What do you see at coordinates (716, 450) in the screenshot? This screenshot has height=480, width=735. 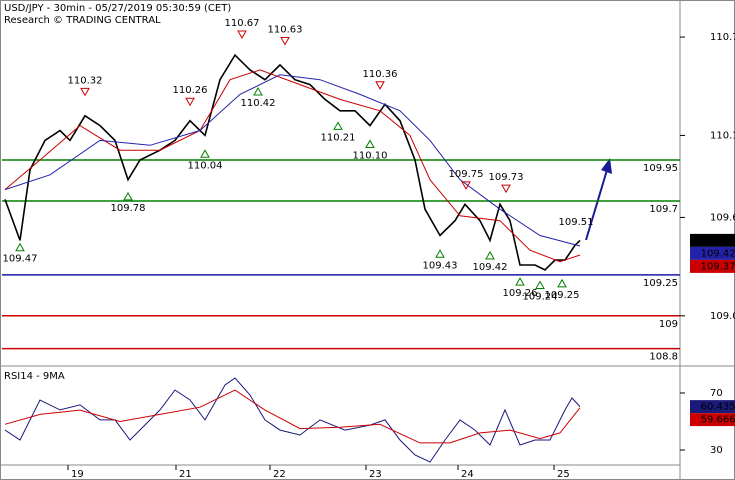 I see `y-tick-label: 30` at bounding box center [716, 450].